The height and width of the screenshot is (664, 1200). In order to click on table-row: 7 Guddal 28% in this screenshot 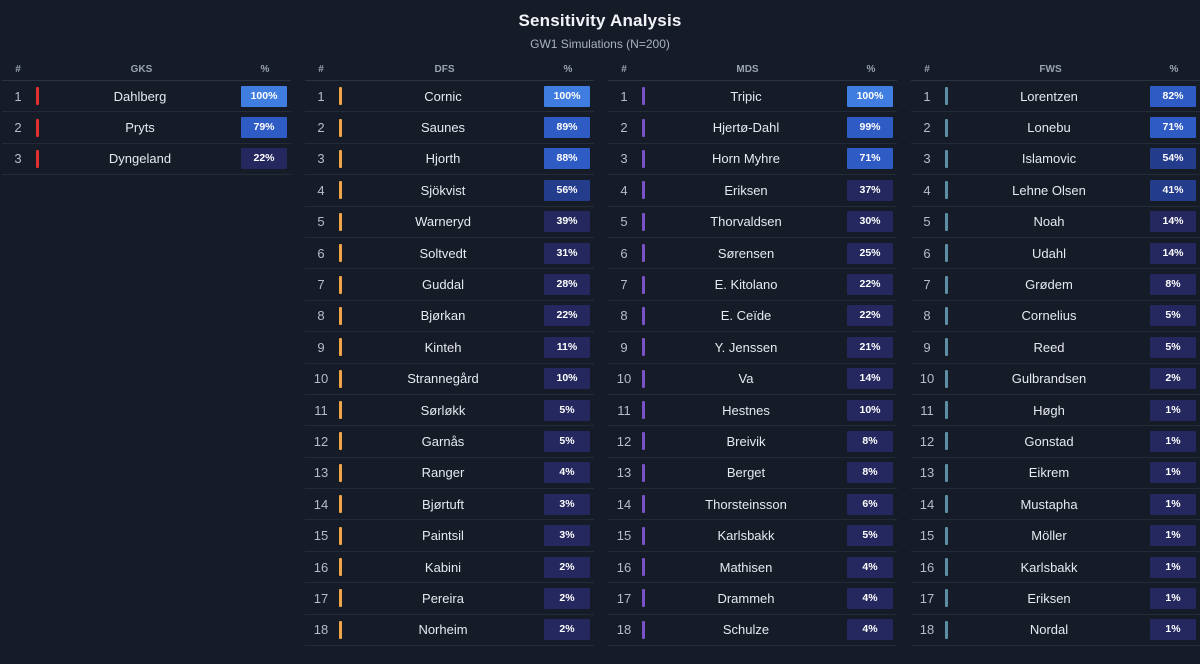, I will do `click(449, 285)`.